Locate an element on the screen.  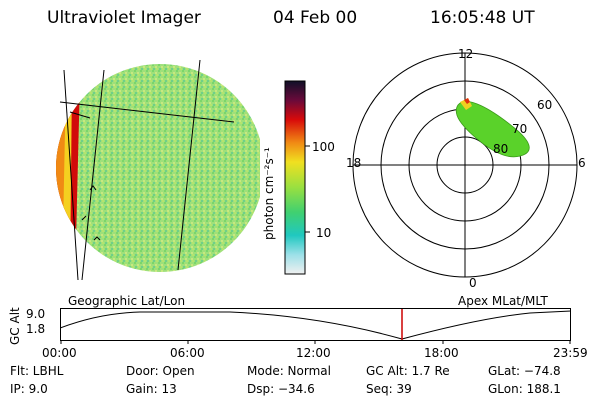
date-label: 04 Feb 00 is located at coordinates (315, 18).